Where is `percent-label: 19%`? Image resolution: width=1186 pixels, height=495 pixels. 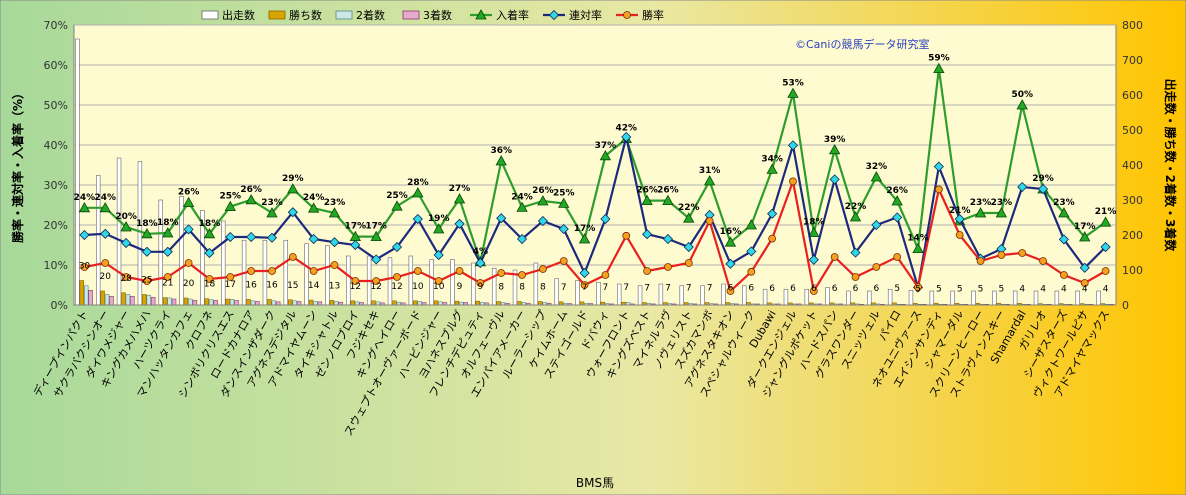 percent-label: 19% is located at coordinates (439, 219).